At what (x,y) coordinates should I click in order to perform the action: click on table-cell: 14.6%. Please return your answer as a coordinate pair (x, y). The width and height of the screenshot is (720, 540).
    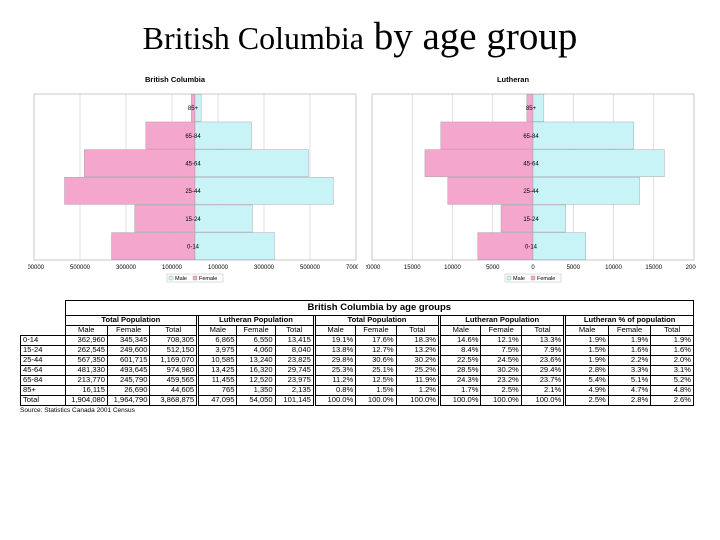
    Looking at the image, I should click on (461, 340).